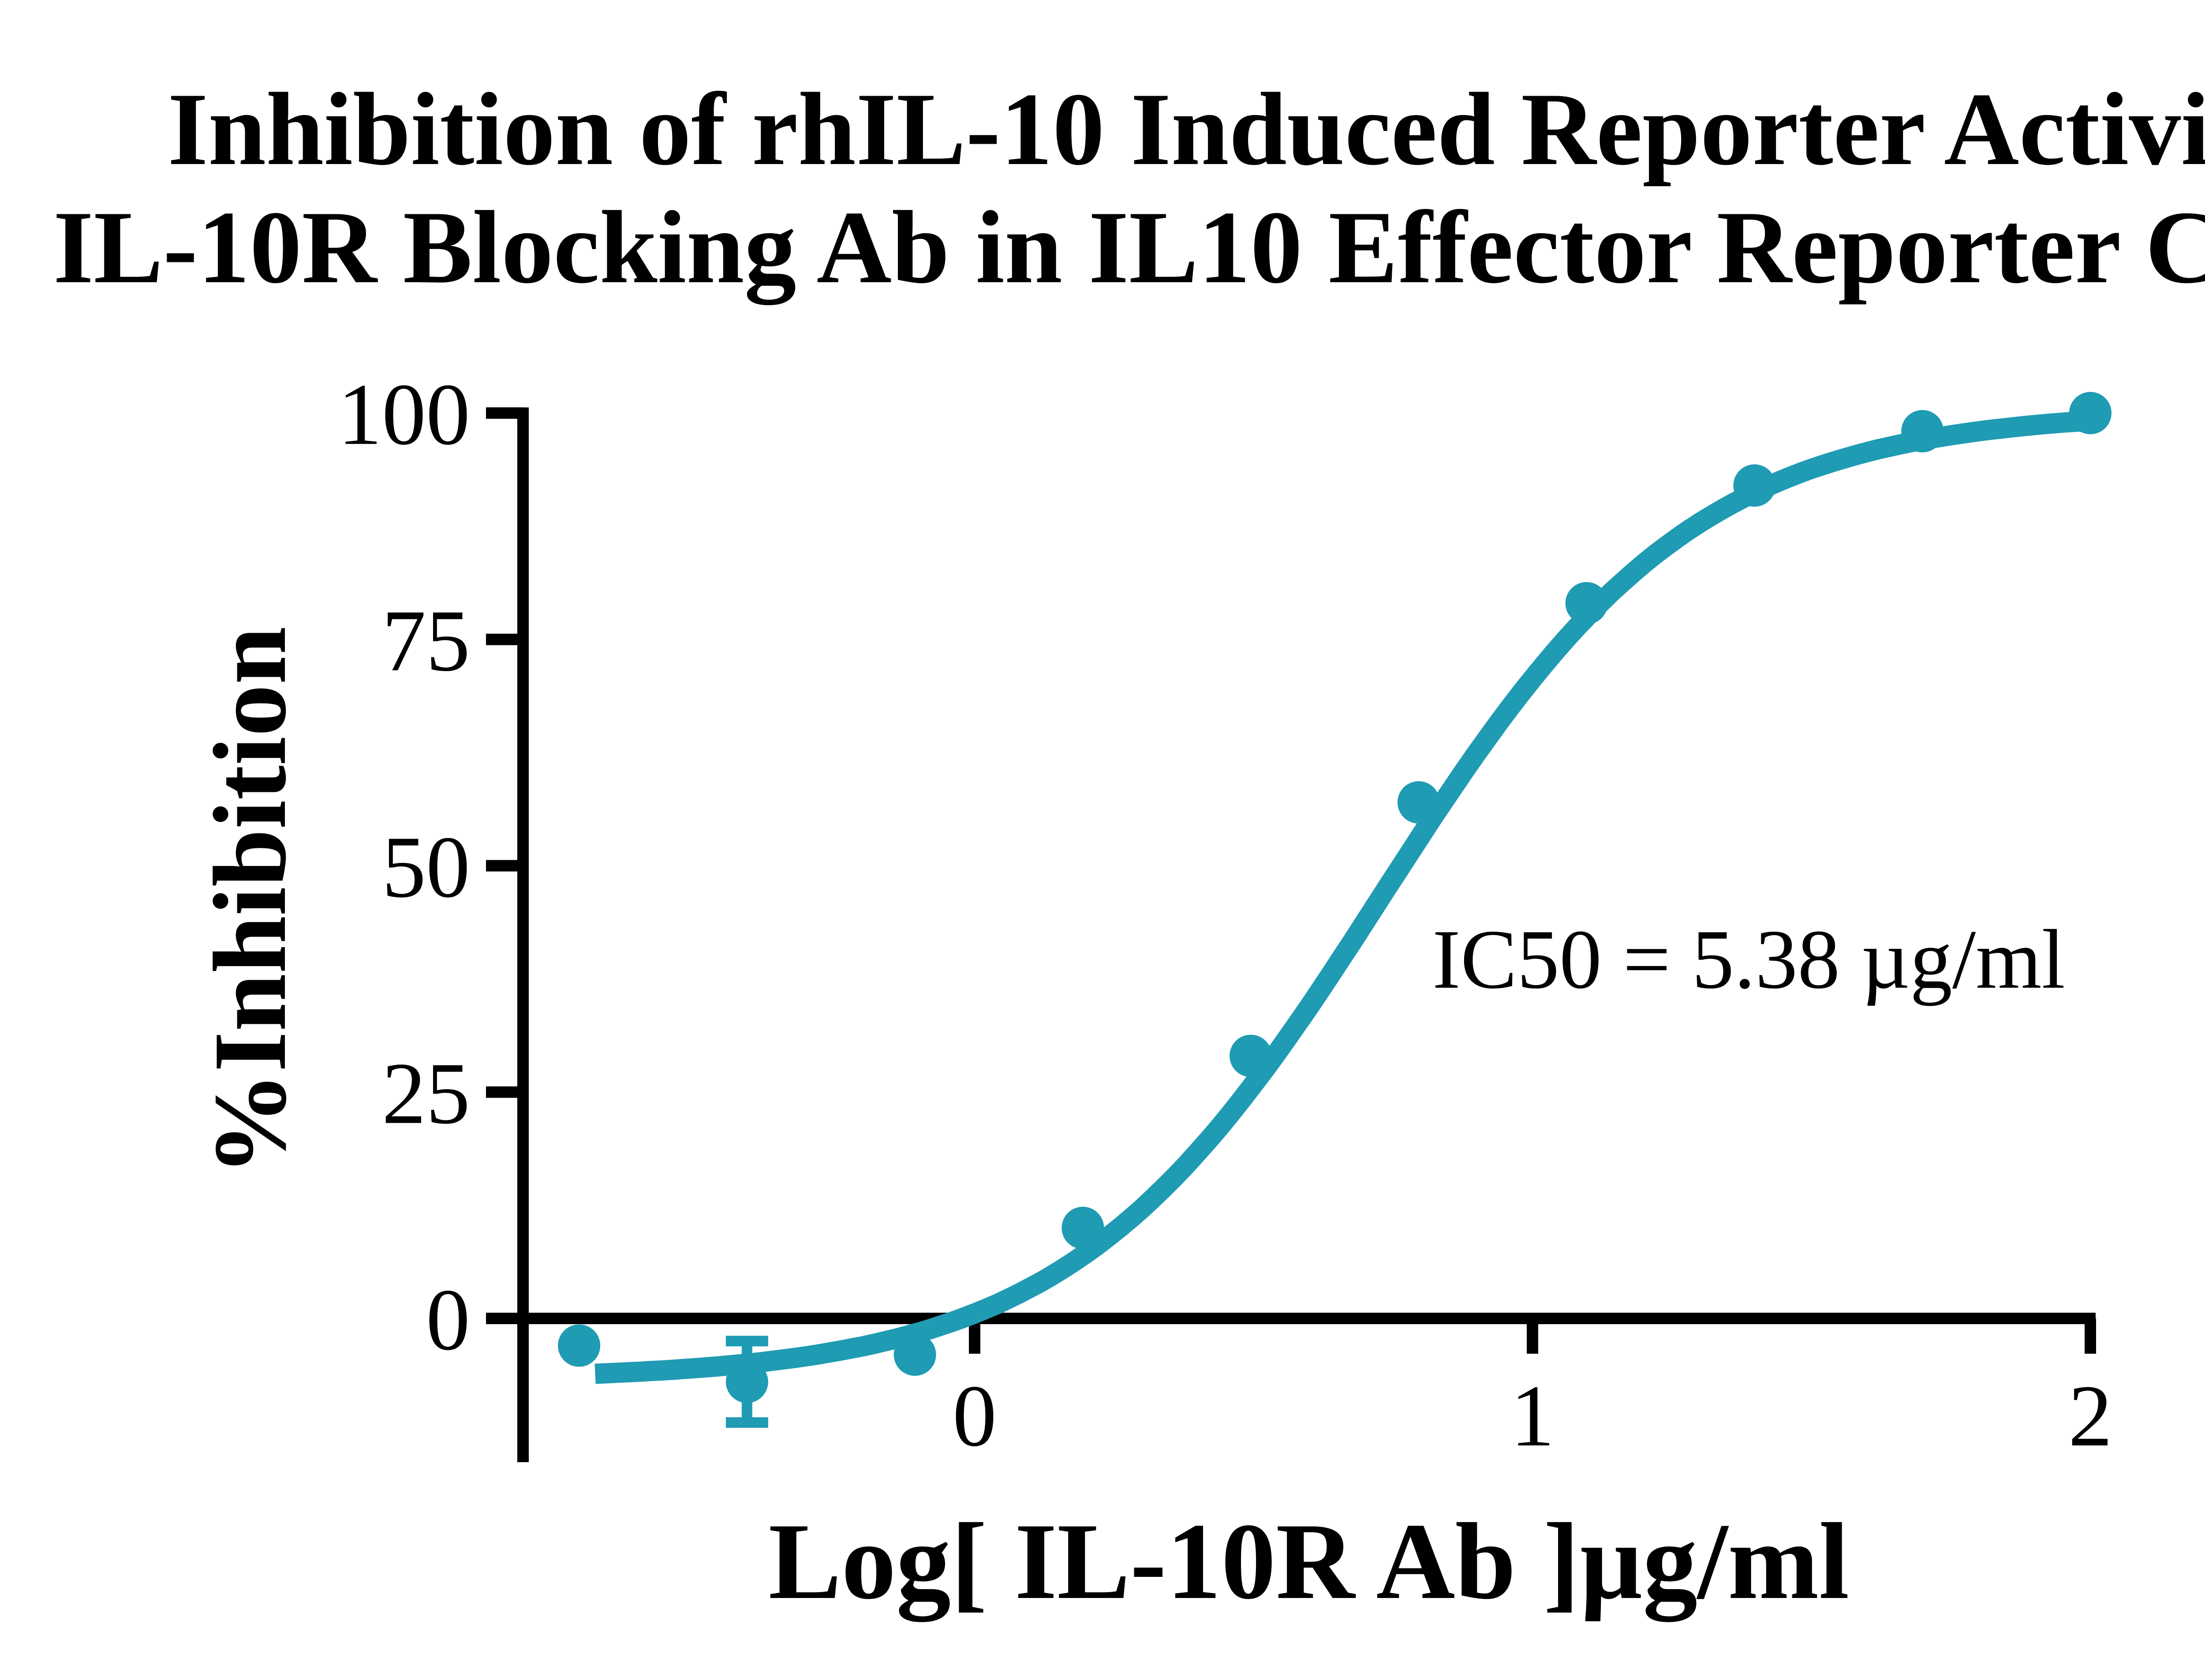 This screenshot has width=2205, height=1680. What do you see at coordinates (448, 1320) in the screenshot?
I see `y-tick-label: 0` at bounding box center [448, 1320].